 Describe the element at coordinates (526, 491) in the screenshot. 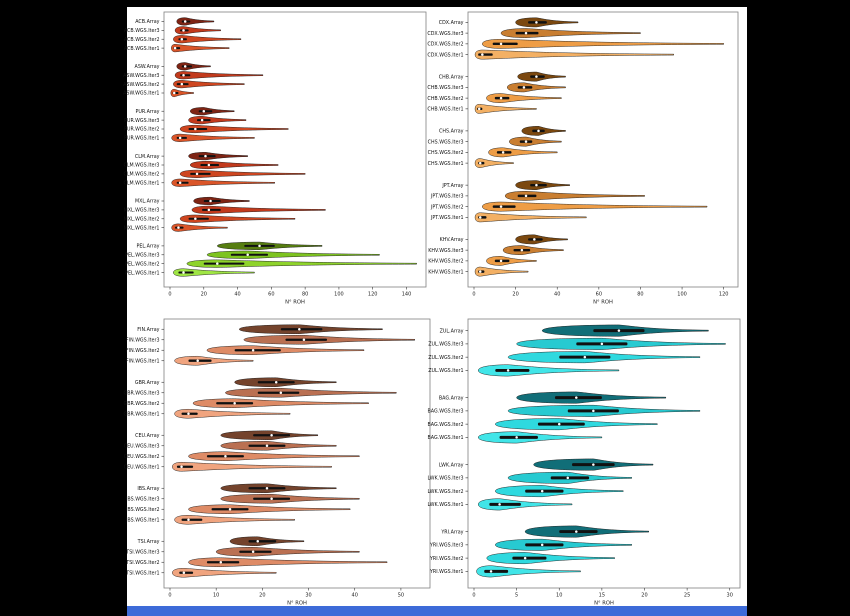

I see `violin-row: LWK.WGS.Iter2` at that location.